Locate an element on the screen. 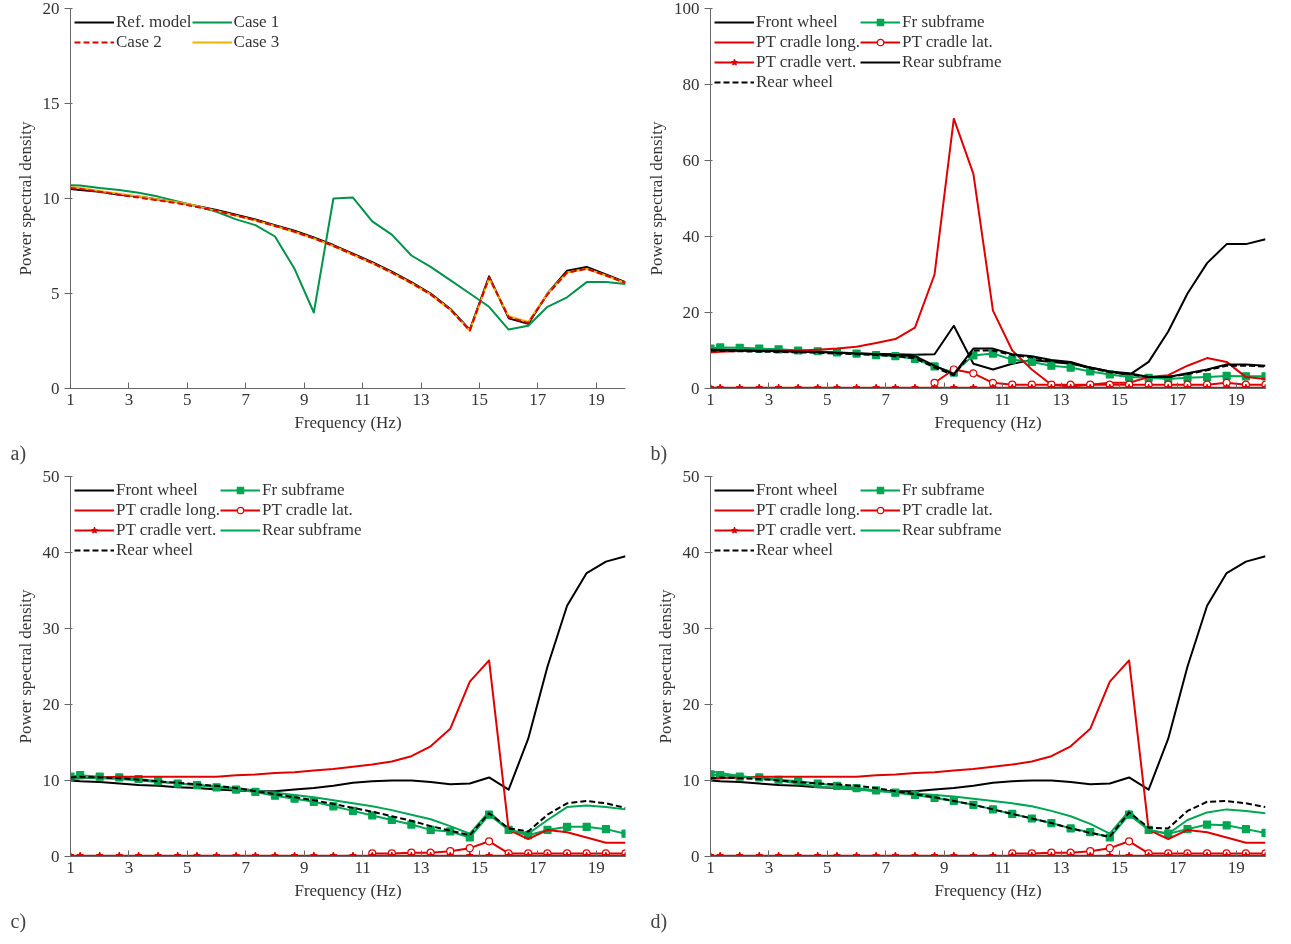  y-tick-label: 15 is located at coordinates (51, 103).